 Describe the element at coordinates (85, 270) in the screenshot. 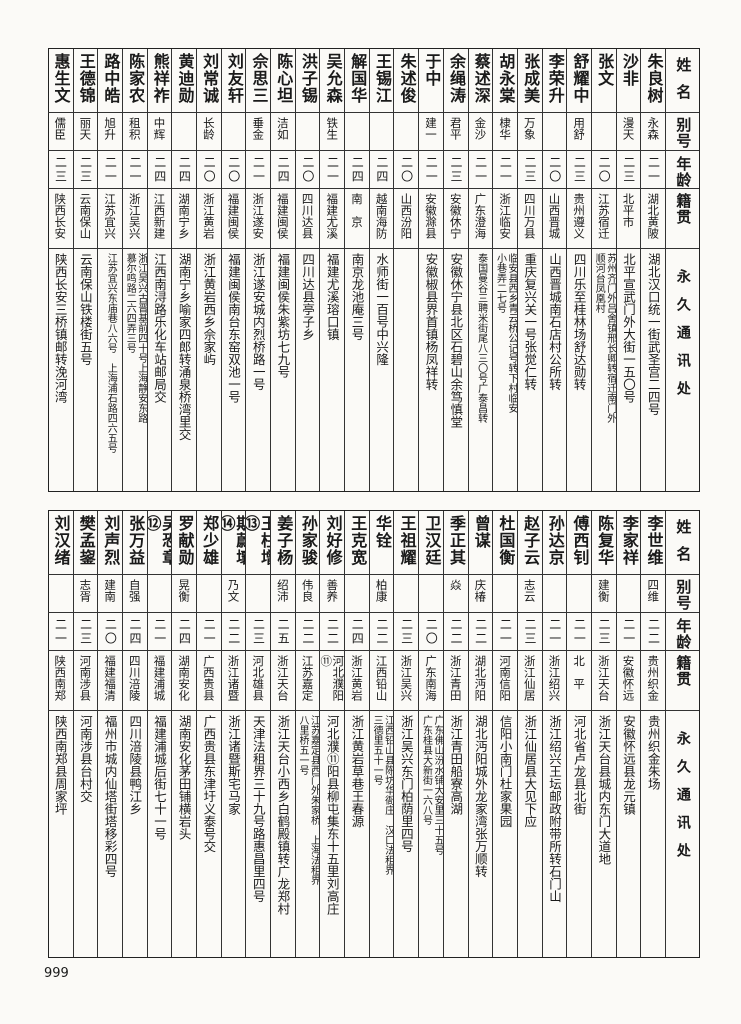

I see `person-column: 王德锦 丽天 二三 云南保山 云南保山铁楼街五号` at that location.